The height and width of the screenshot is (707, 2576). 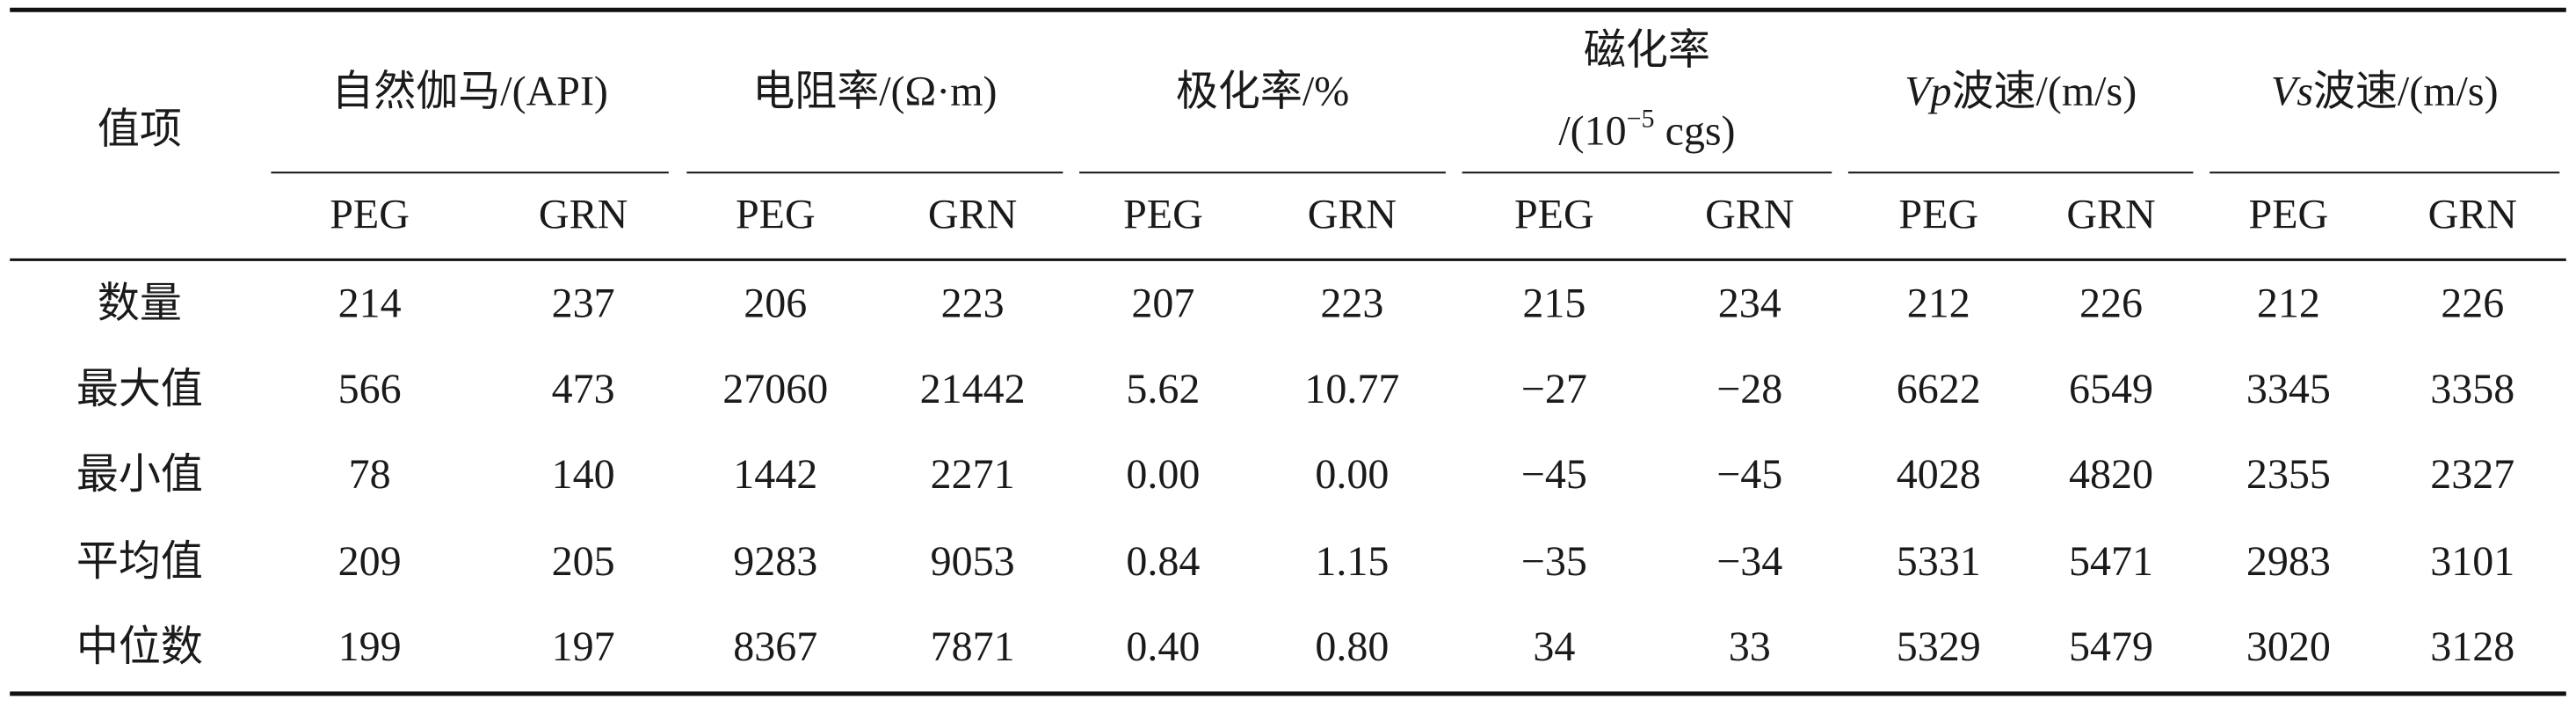 What do you see at coordinates (1939, 389) in the screenshot?
I see `cell: 6622` at bounding box center [1939, 389].